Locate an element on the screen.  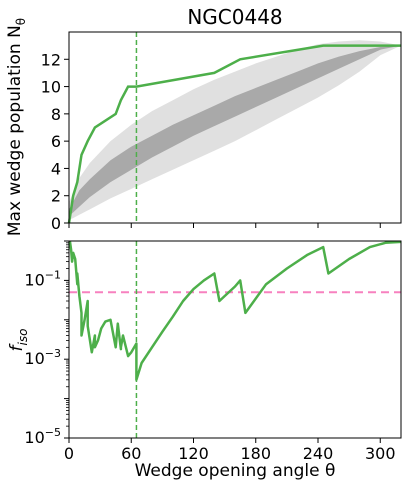
xtick-label: 0 is located at coordinates (69, 453).